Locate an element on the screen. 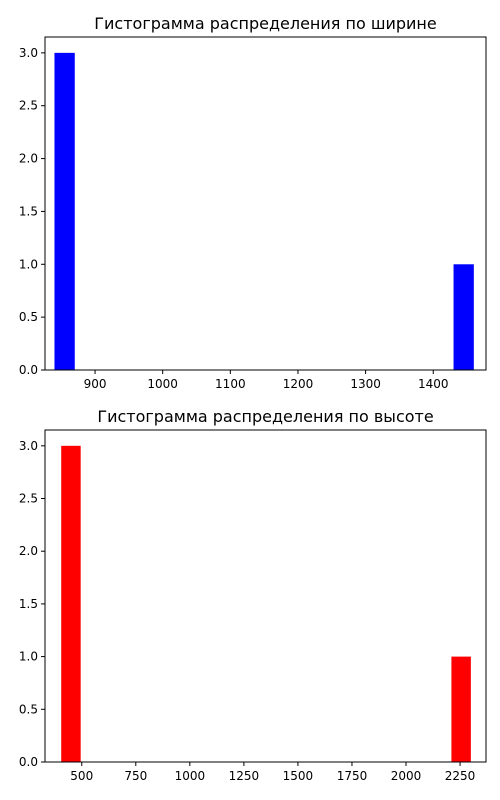  x-tick-label: 500 is located at coordinates (81, 776).